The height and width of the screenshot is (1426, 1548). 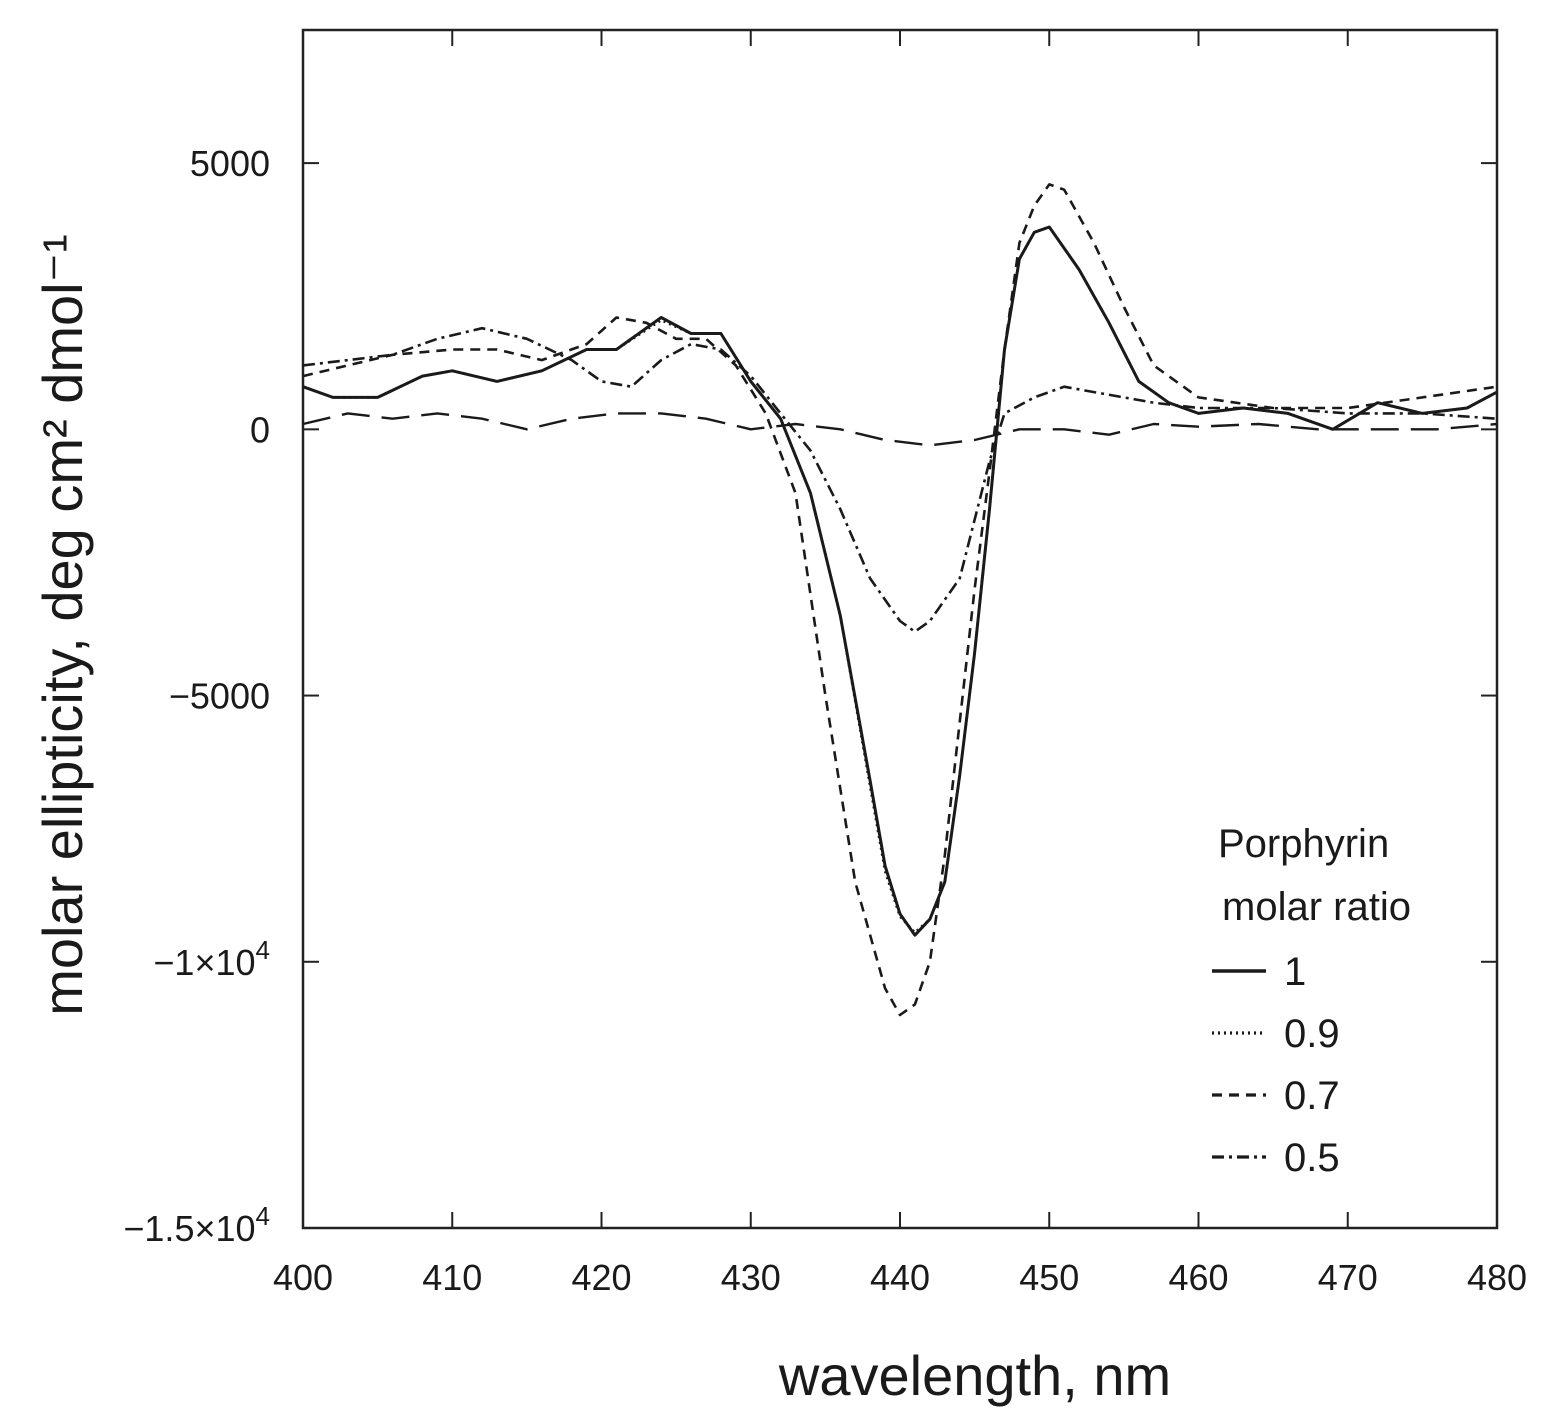 What do you see at coordinates (62, 625) in the screenshot?
I see `y-axis-title: molar ellipticity, deg cm² dmol⁻¹` at bounding box center [62, 625].